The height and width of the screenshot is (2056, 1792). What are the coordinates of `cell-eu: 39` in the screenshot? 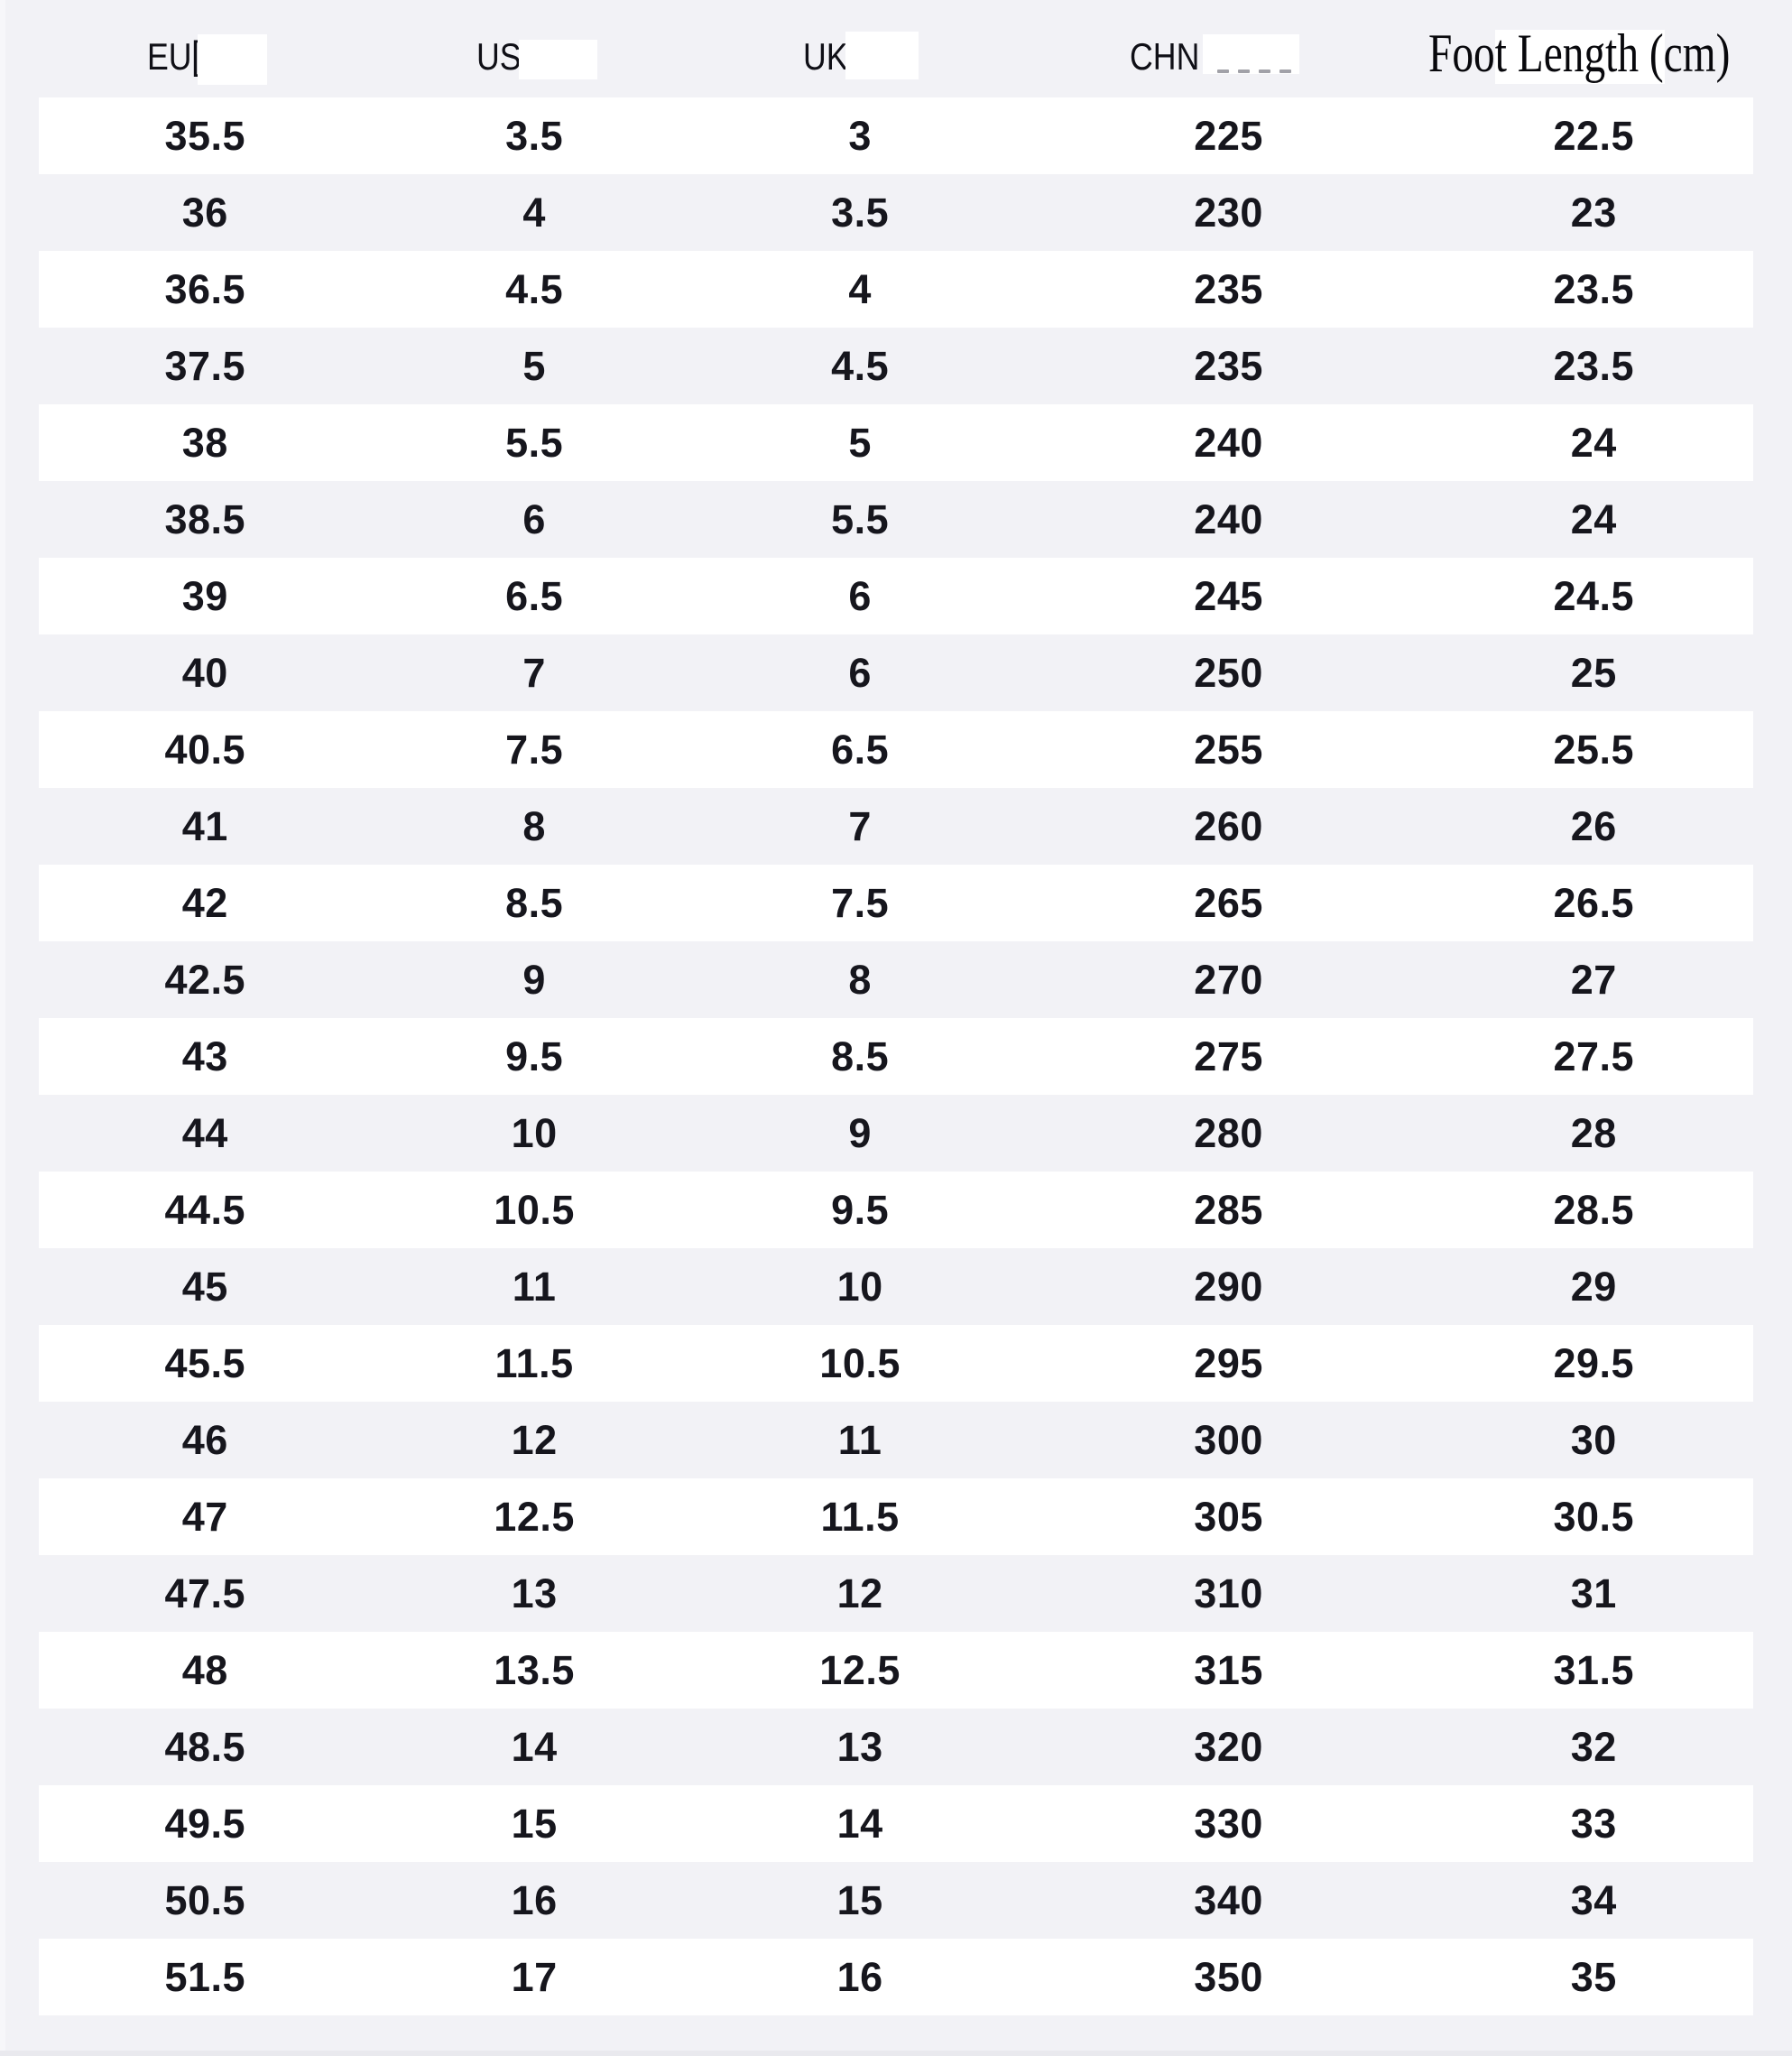 It's located at (204, 595).